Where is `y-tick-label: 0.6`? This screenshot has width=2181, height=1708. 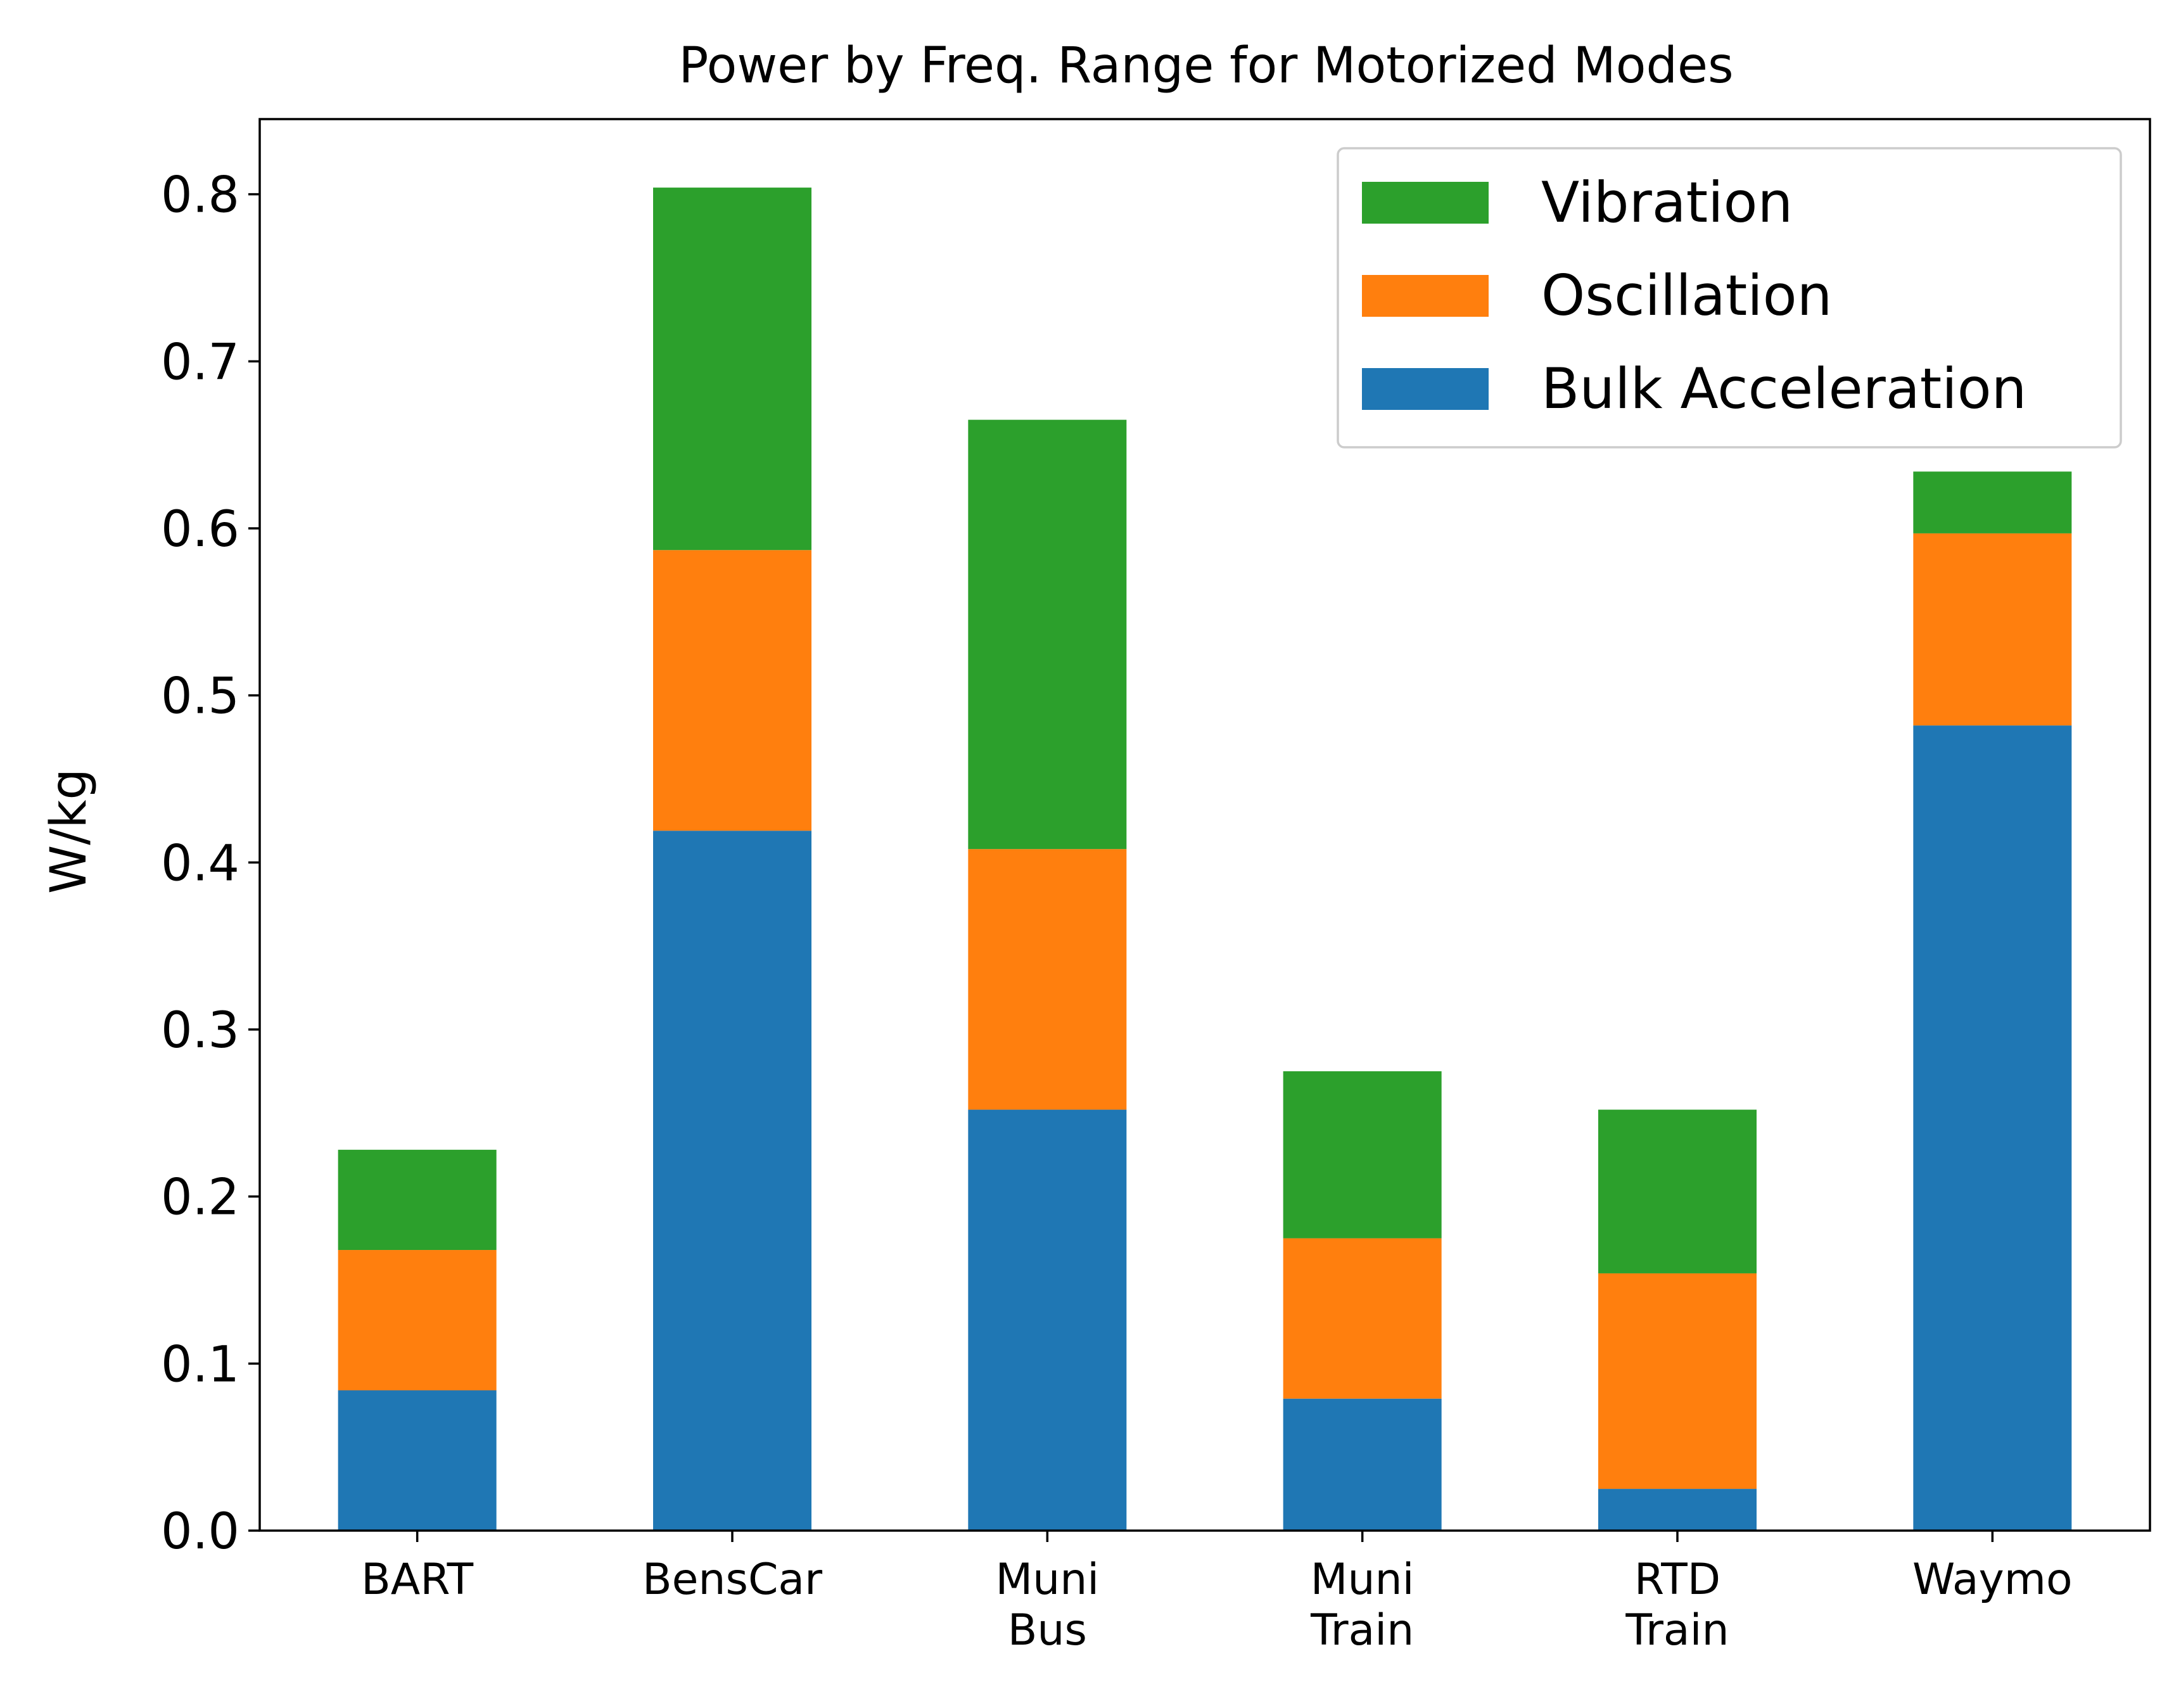 y-tick-label: 0.6 is located at coordinates (200, 529).